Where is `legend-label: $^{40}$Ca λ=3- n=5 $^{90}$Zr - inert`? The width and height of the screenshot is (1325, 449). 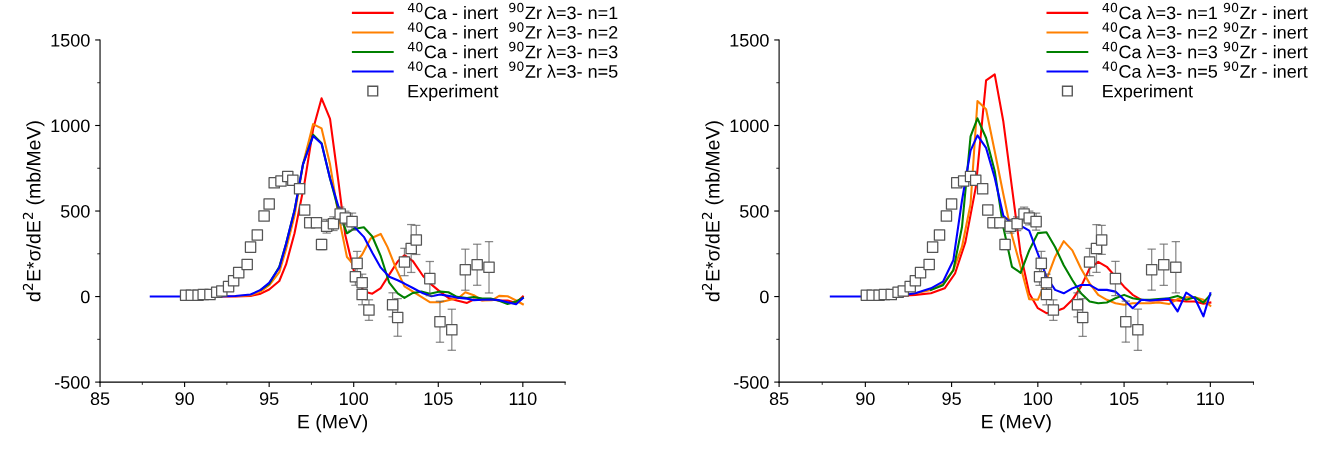 legend-label: $^{40}$Ca λ=3- n=5 $^{90}$Zr - inert is located at coordinates (1205, 69).